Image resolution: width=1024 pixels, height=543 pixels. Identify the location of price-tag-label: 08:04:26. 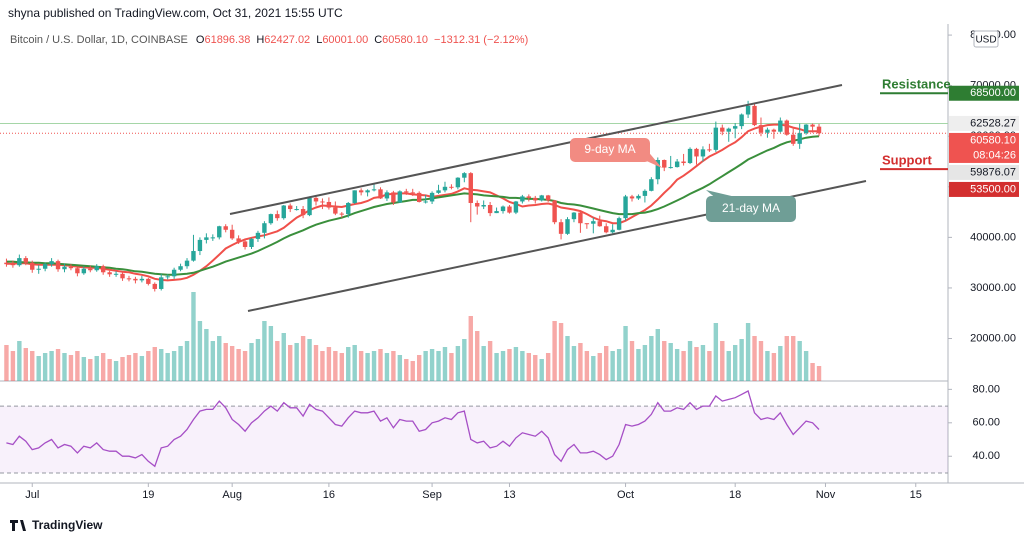
(994, 155).